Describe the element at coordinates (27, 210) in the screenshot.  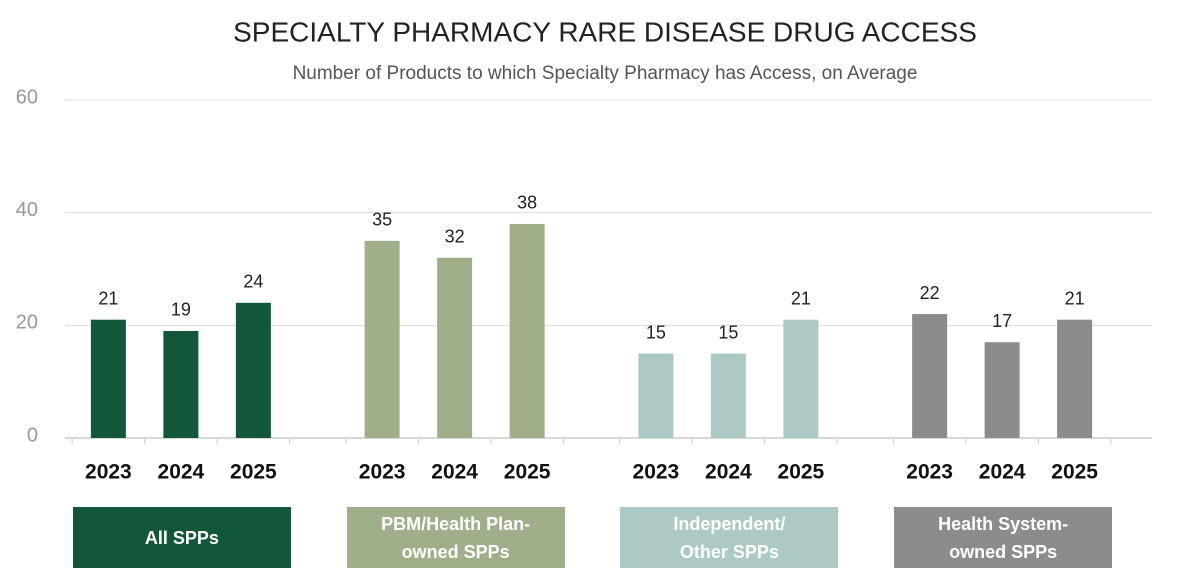
I see `y-tick-label: 40` at that location.